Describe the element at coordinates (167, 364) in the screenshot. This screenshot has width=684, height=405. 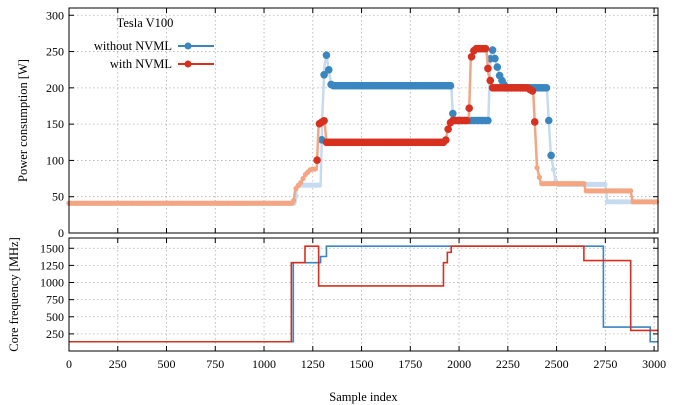
I see `x-tick-label: 500` at that location.